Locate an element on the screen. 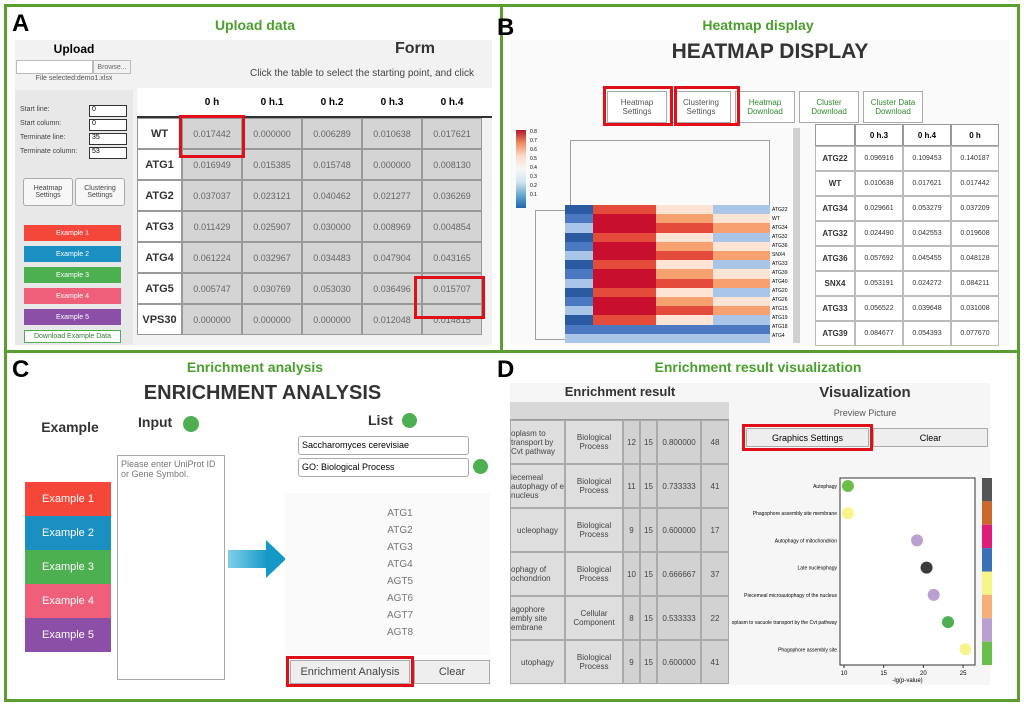 The height and width of the screenshot is (706, 1024). table-cell: 0.053030 is located at coordinates (332, 288).